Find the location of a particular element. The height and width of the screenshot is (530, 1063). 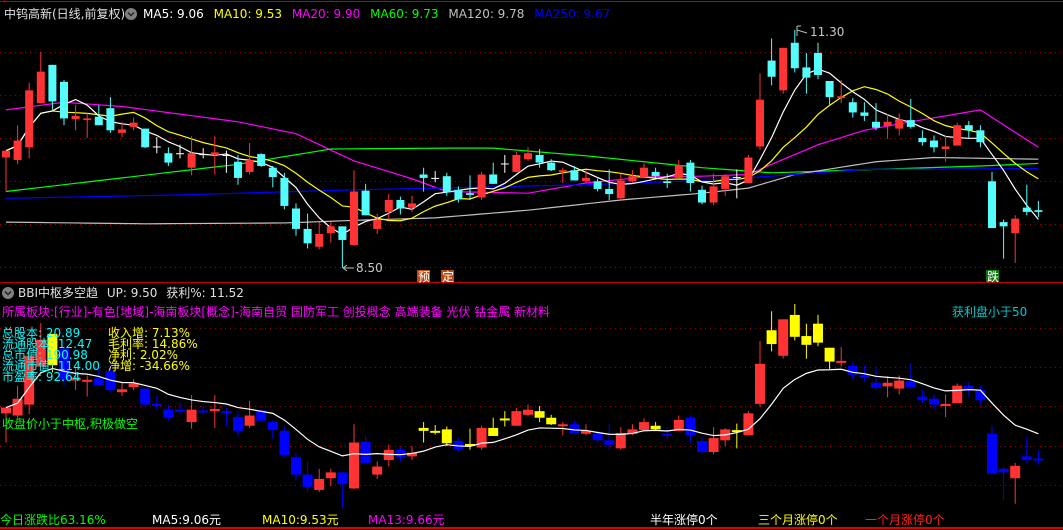

footer-ma10: MA10:9.53元 is located at coordinates (300, 520).